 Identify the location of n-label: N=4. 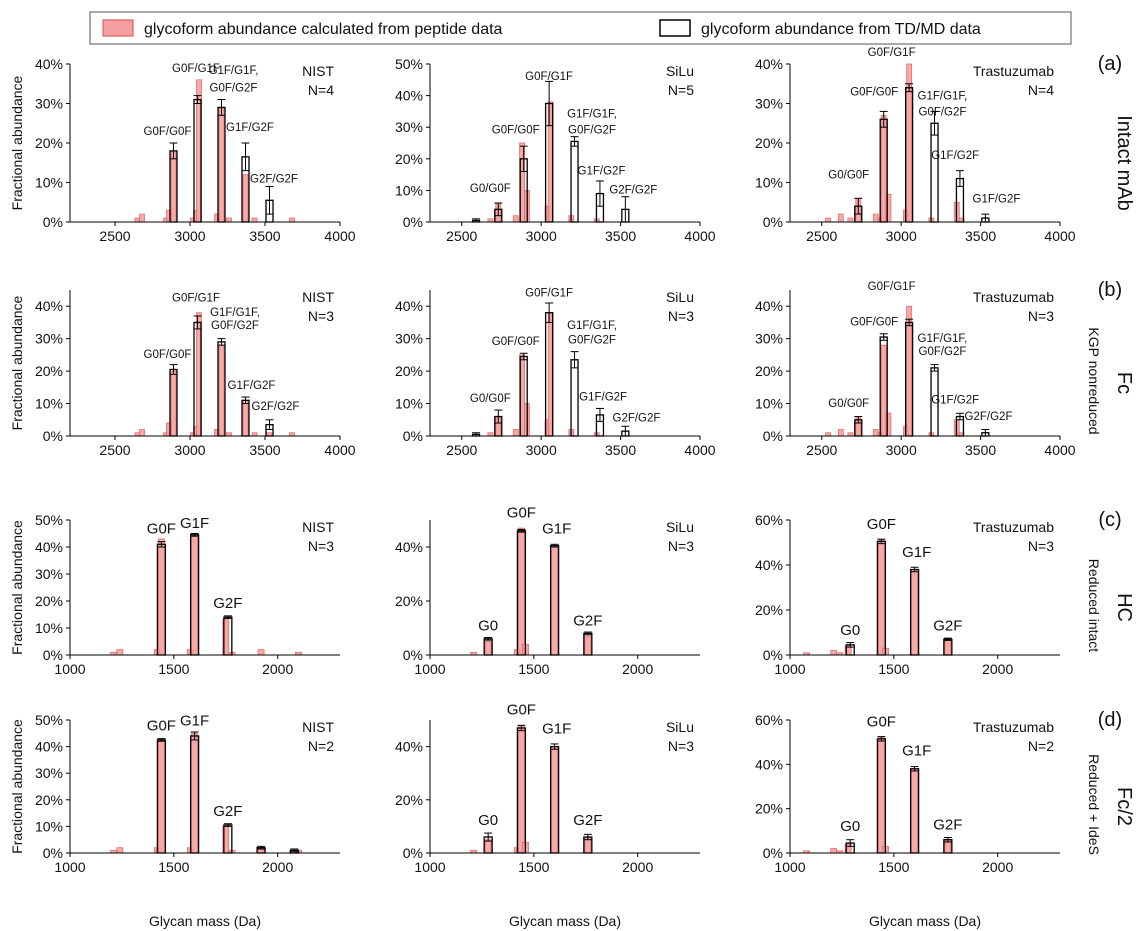
(1041, 90).